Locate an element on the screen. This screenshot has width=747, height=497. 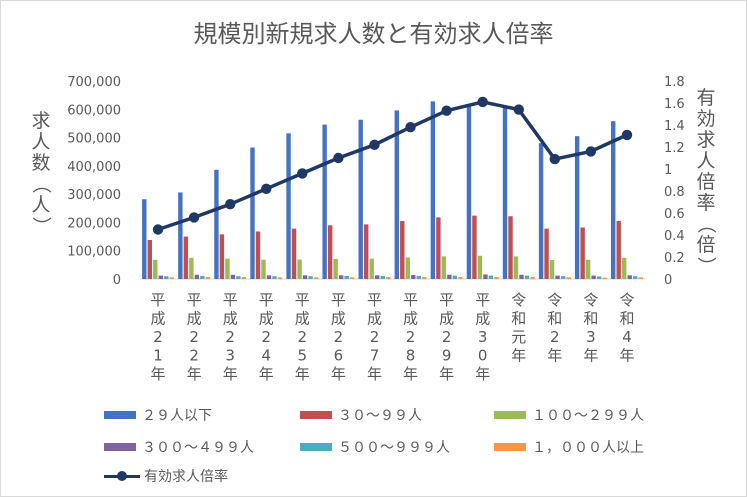
y-tick-label: 600,000 is located at coordinates (94, 110).